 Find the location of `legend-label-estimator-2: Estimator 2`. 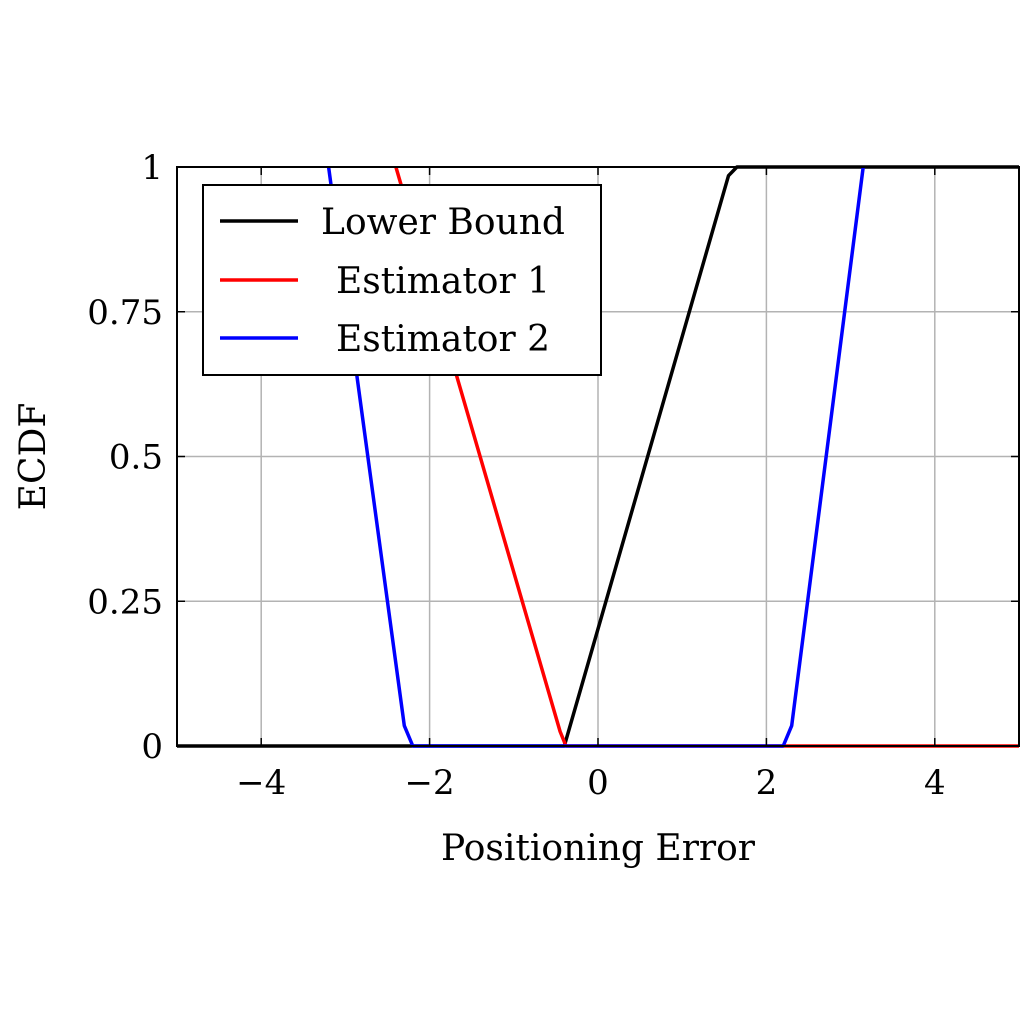

legend-label-estimator-2: Estimator 2 is located at coordinates (443, 339).